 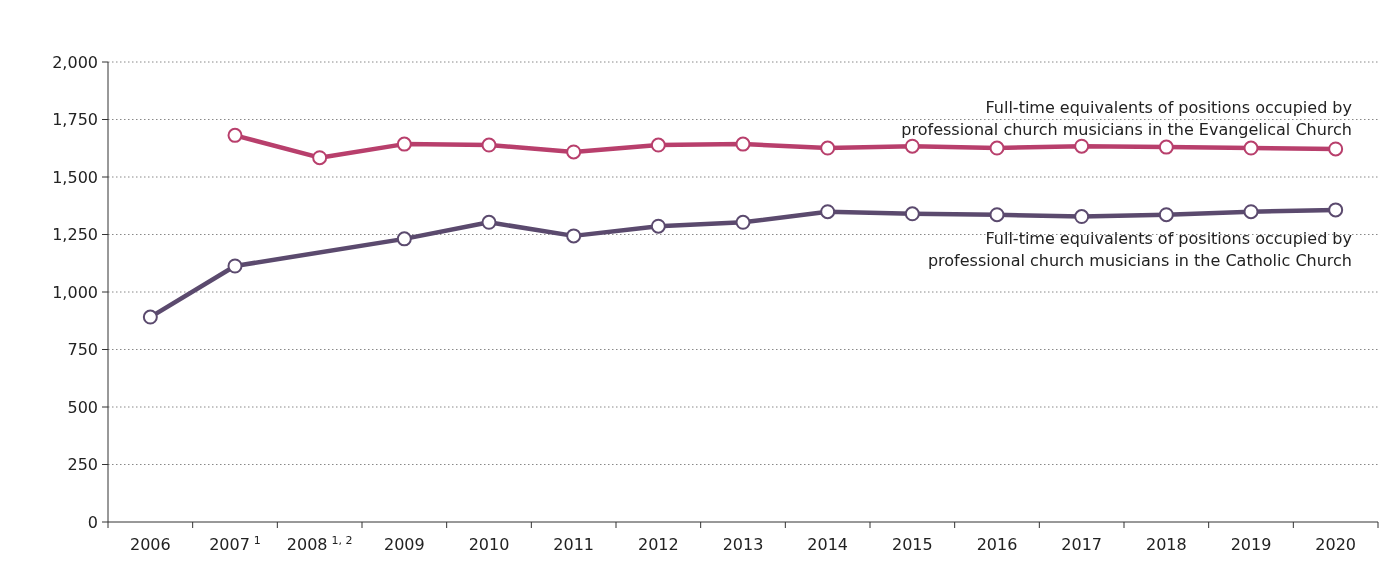 I want to click on y-tick-label: 1,750, so click(x=75, y=120).